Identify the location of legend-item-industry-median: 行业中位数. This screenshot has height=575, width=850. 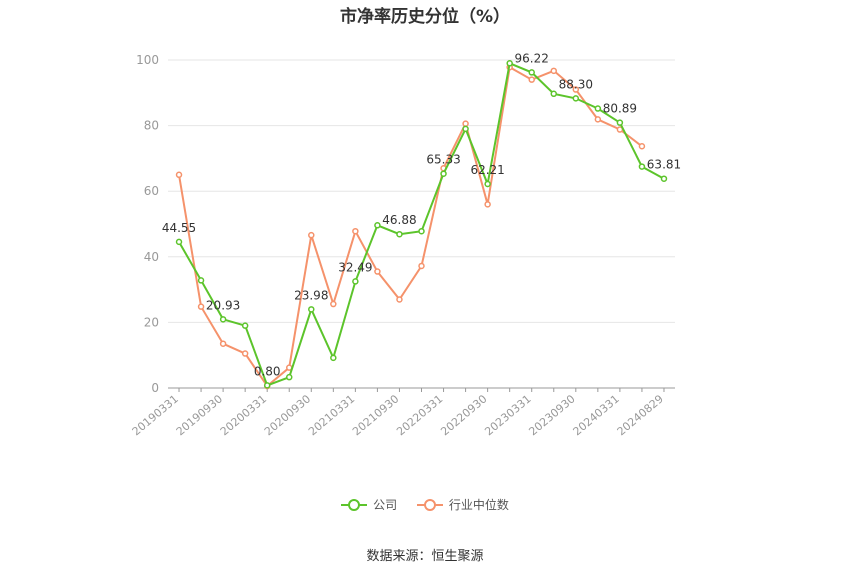
(462, 504).